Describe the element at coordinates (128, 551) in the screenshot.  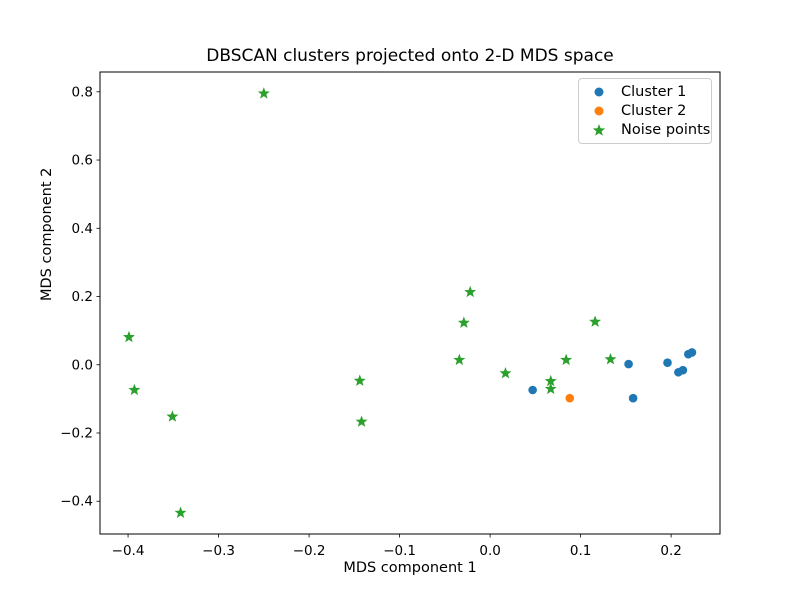
I see `x-tick-label: −0.4` at that location.